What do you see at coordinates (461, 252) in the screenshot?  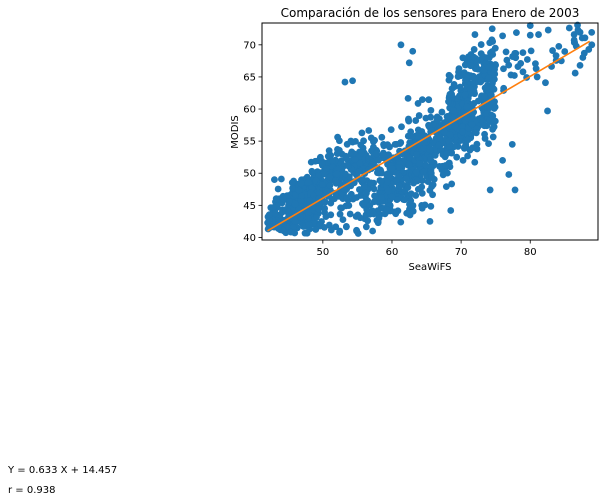 I see `x-tick-label: 70` at bounding box center [461, 252].